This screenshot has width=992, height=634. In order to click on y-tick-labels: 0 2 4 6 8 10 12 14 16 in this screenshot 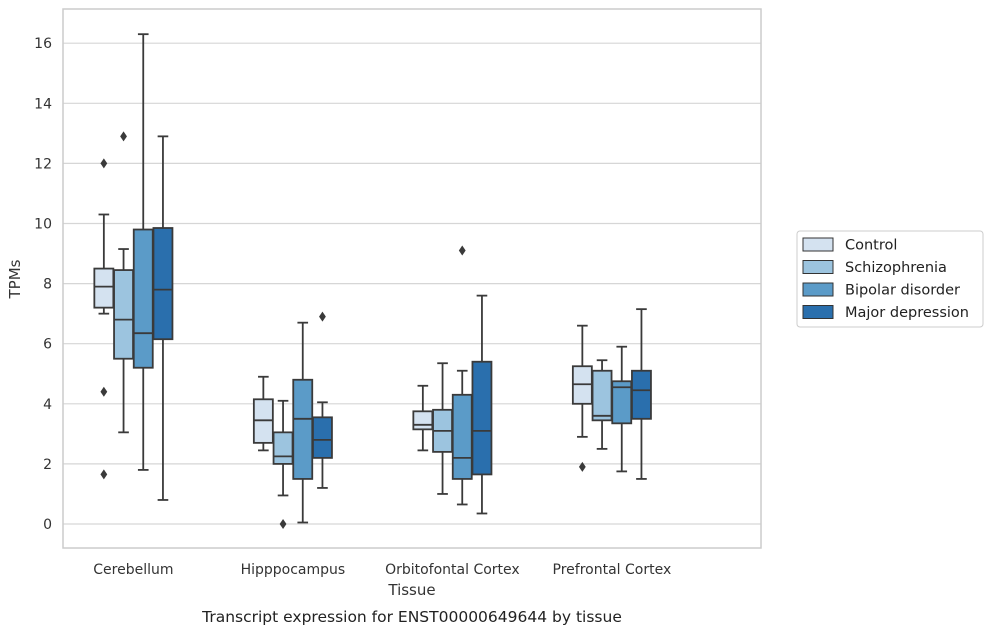, I will do `click(43, 284)`.